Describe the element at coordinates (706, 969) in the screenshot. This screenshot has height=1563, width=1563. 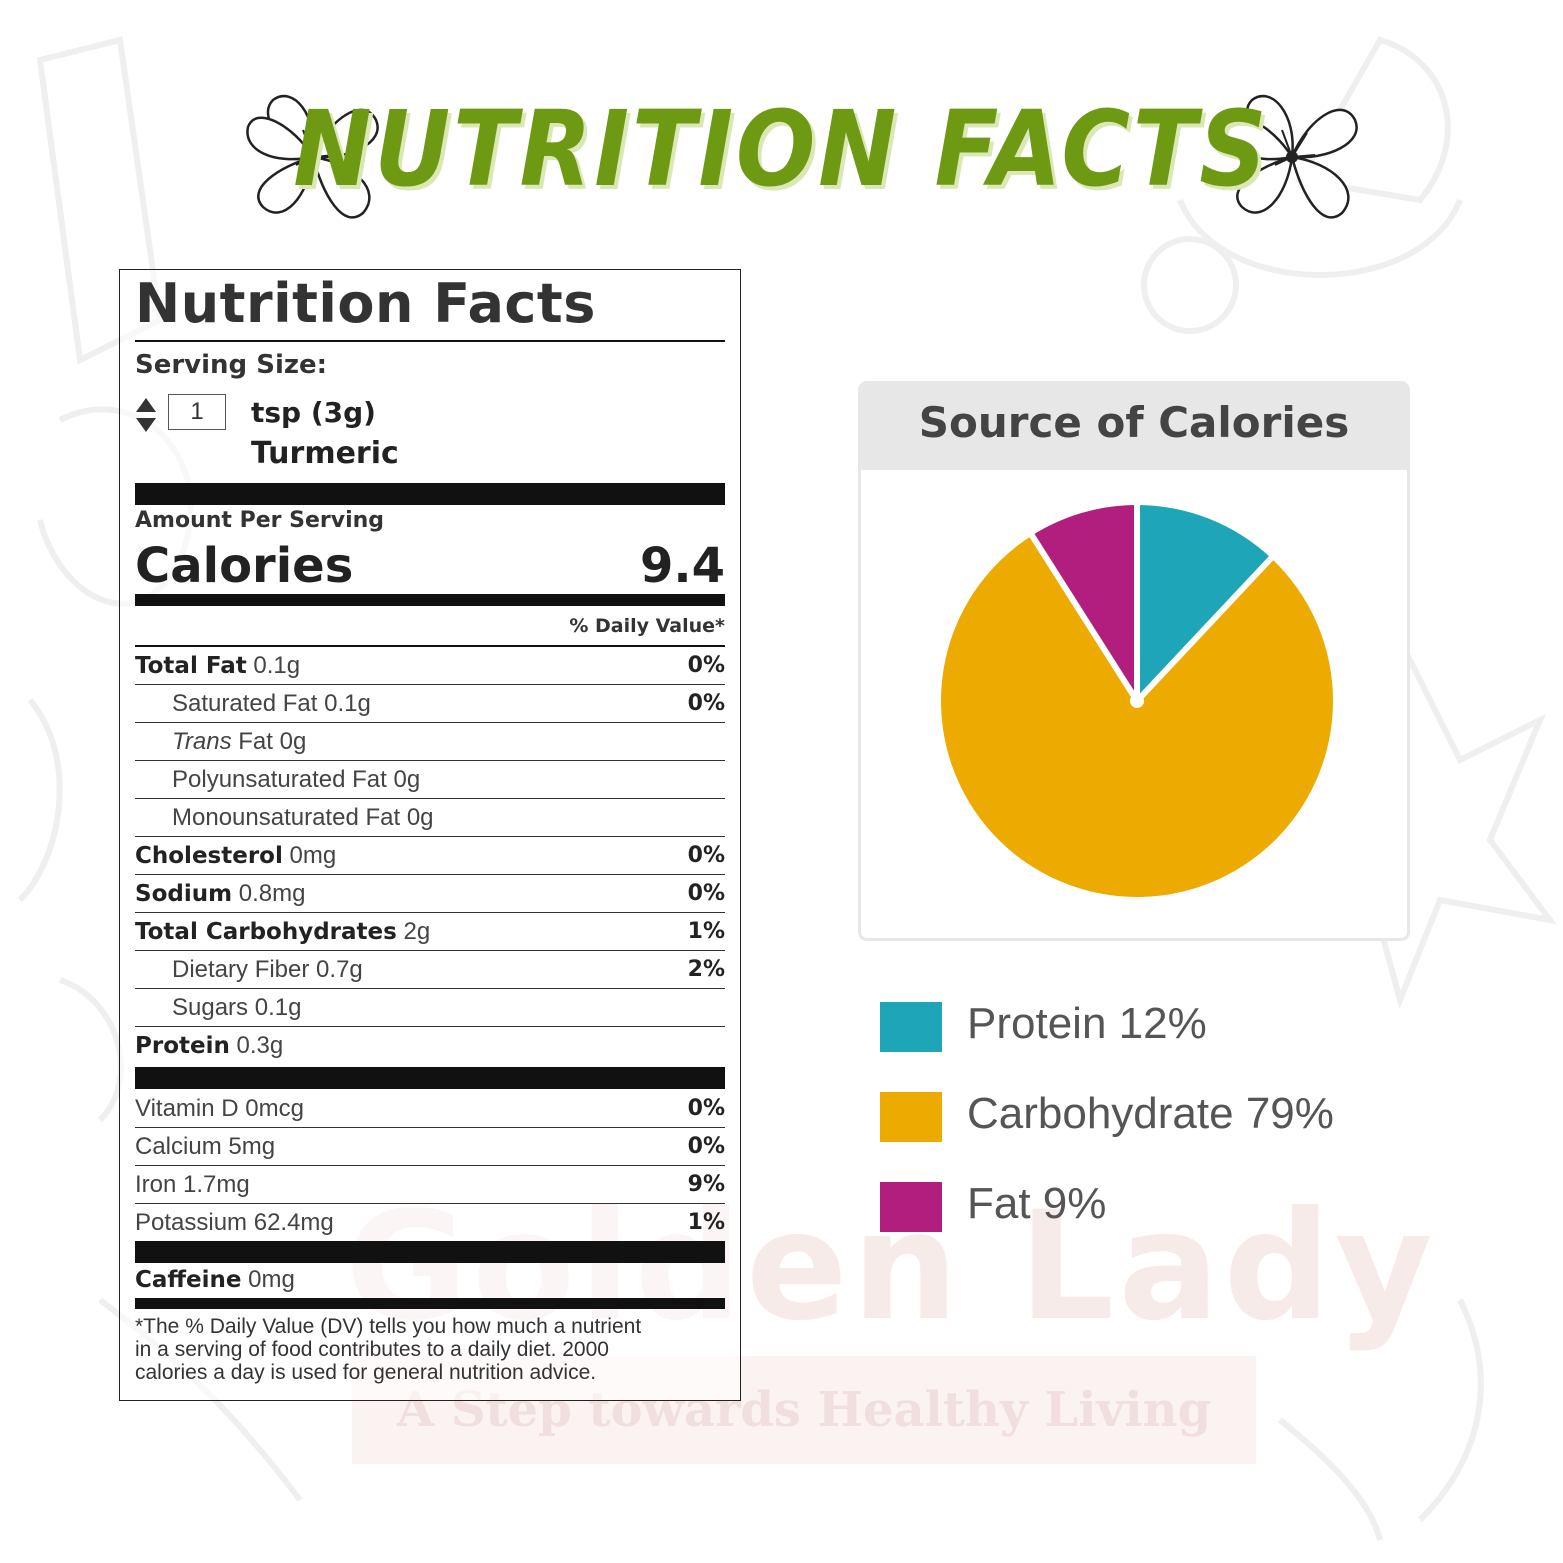
I see `nutrient-dv: 2%` at that location.